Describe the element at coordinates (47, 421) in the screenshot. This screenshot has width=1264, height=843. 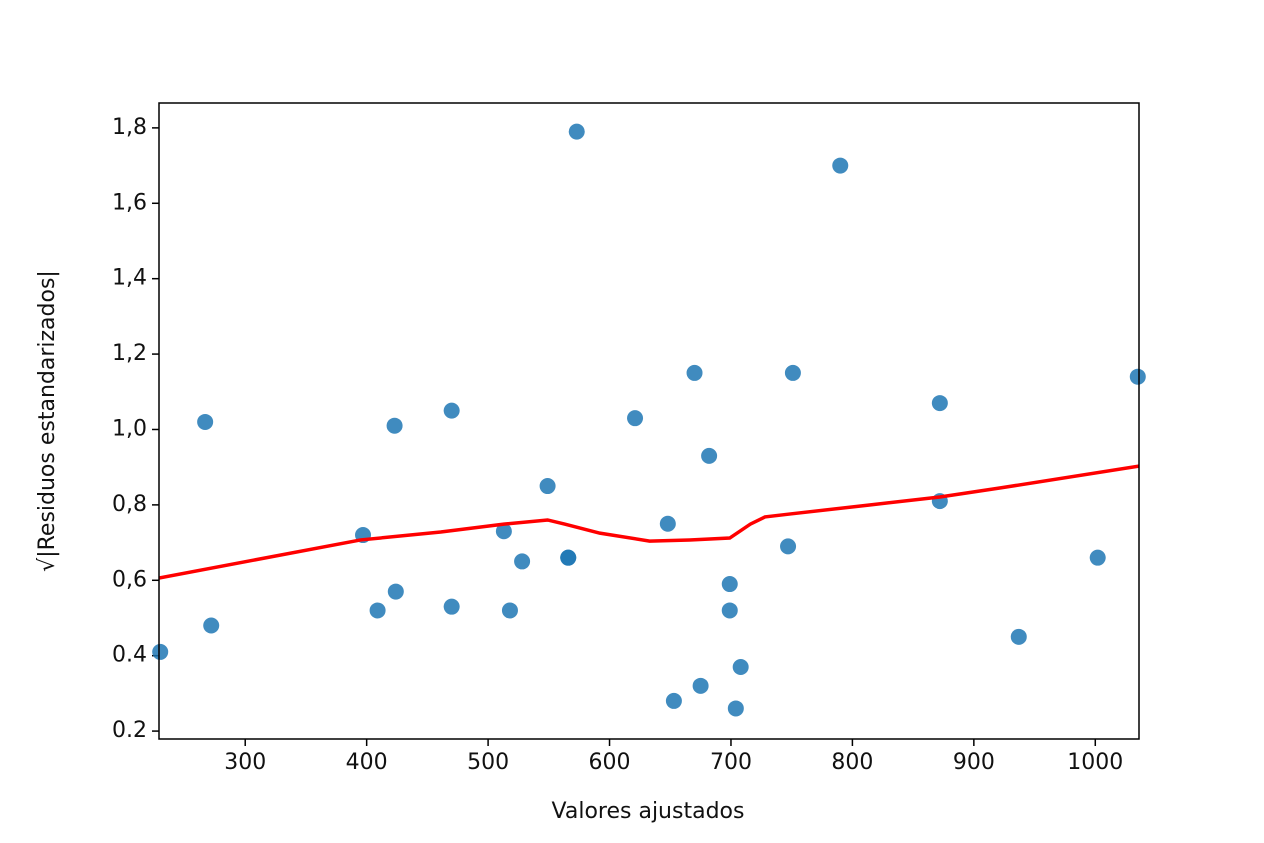
I see `y-axis-label: √|Residuos estandarizados|` at that location.